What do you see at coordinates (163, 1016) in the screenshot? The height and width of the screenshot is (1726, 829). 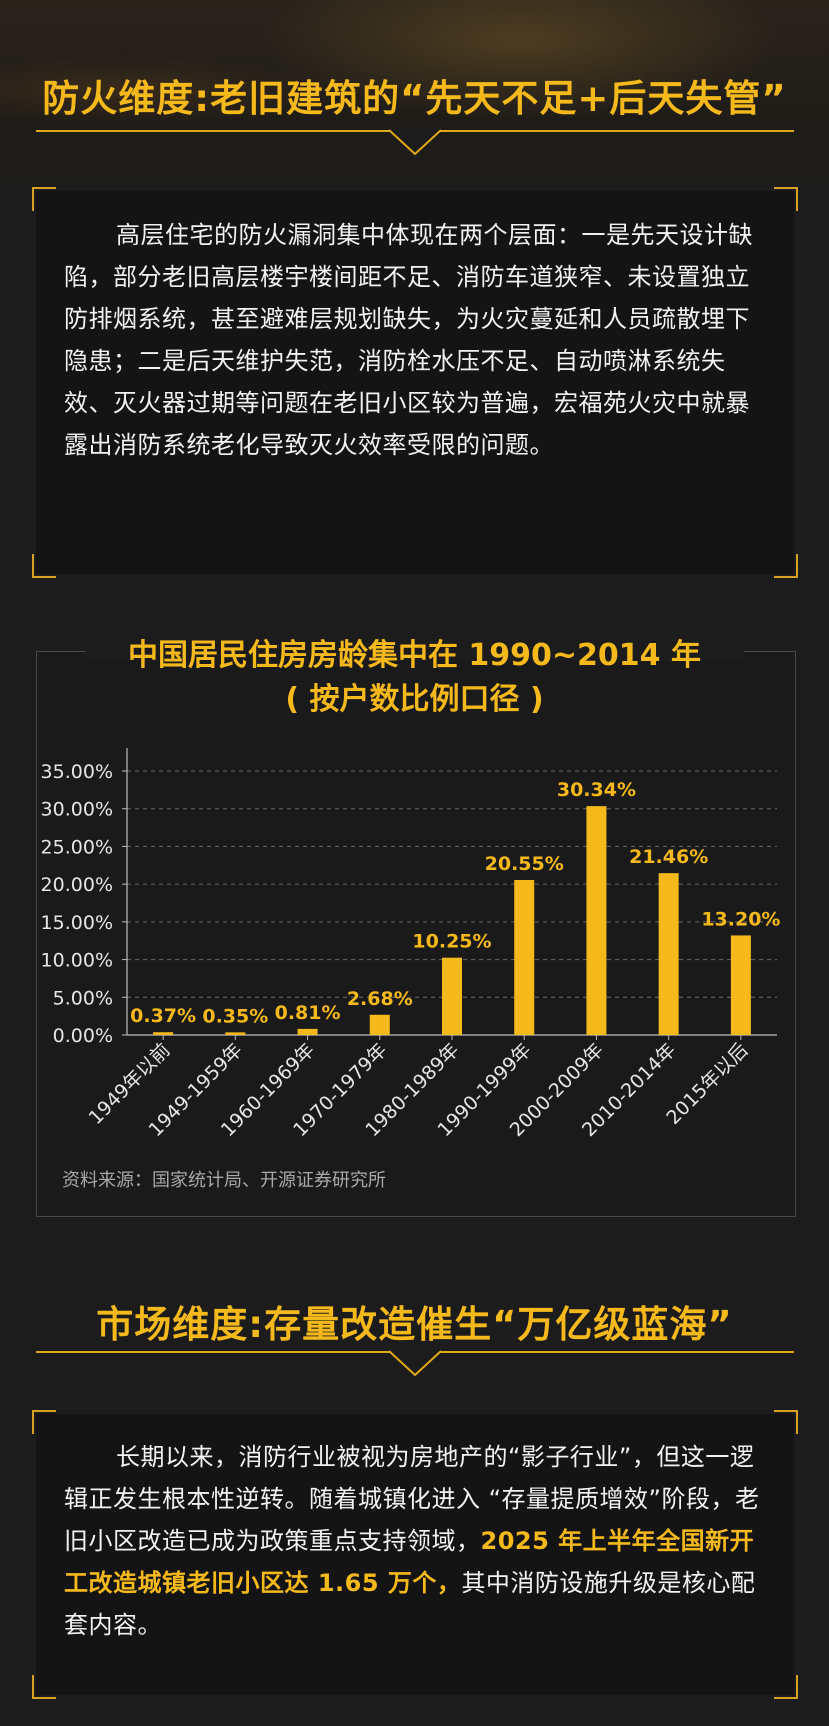 I see `bar-value-label: 0.37%` at bounding box center [163, 1016].